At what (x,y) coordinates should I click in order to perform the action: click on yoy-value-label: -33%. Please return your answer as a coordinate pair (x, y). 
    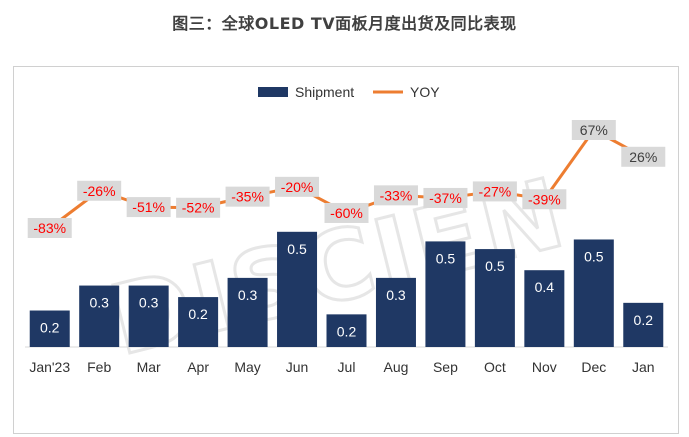
    Looking at the image, I should click on (396, 195).